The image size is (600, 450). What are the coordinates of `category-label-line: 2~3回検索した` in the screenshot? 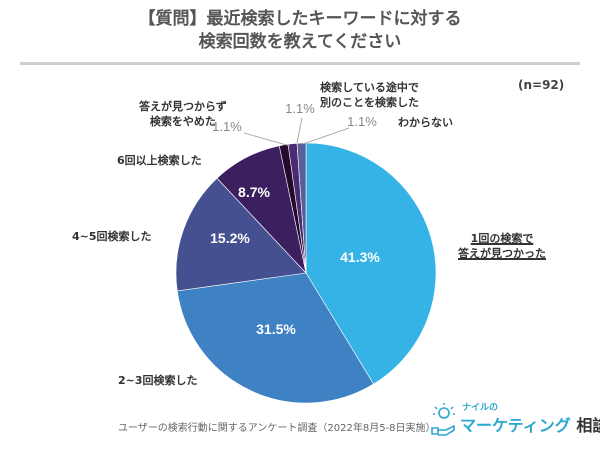 It's located at (158, 380).